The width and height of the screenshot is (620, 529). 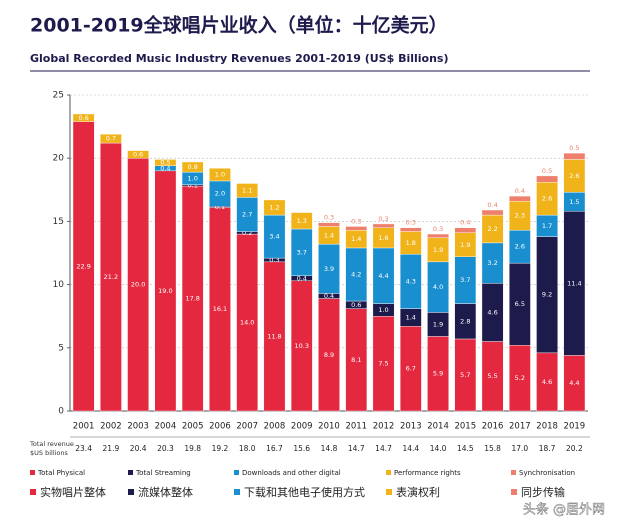 What do you see at coordinates (61, 348) in the screenshot?
I see `y-tick-label: 5` at bounding box center [61, 348].